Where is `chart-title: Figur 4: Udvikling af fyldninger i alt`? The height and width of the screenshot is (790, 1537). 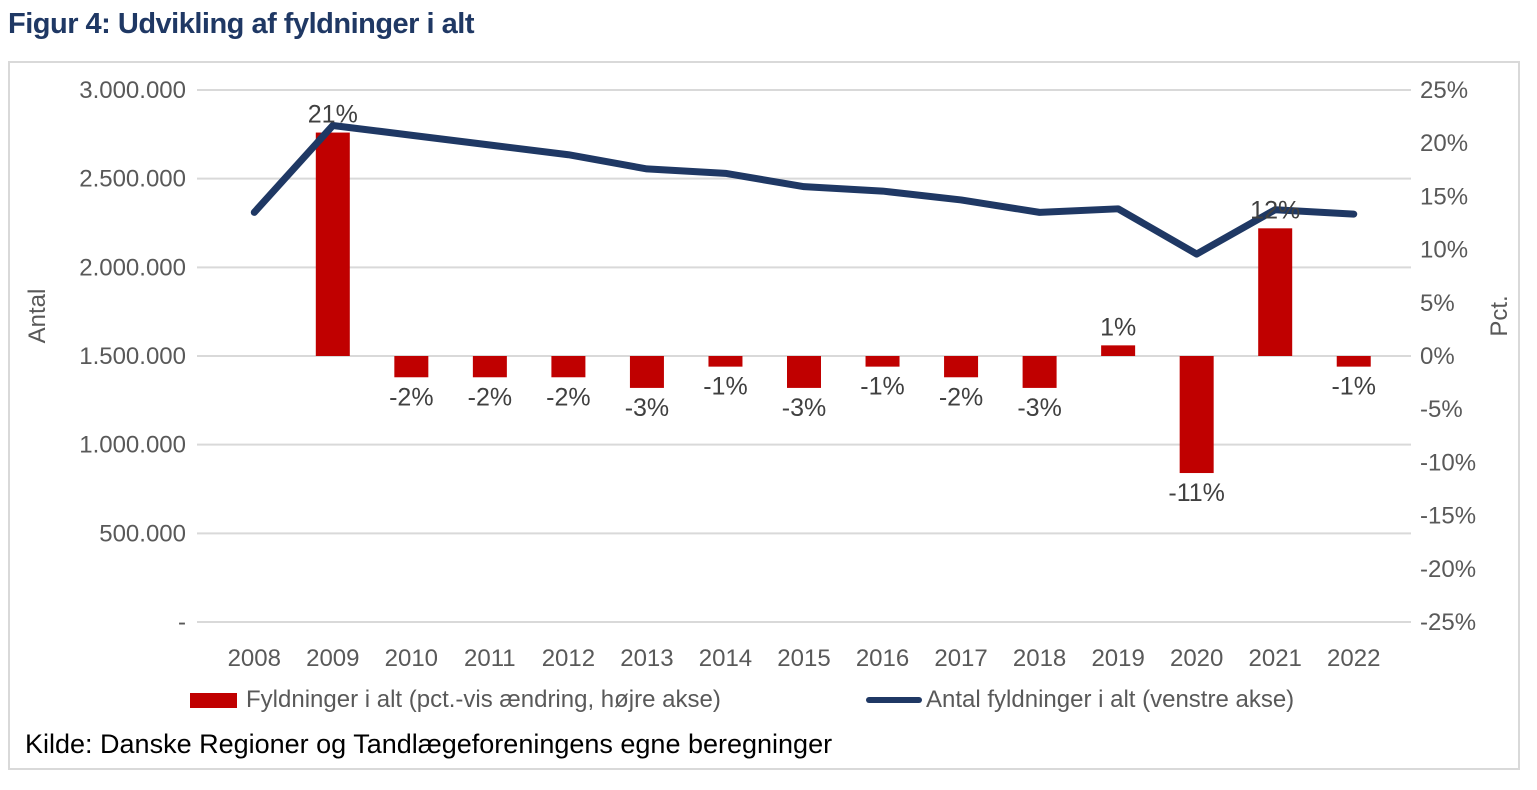 chart-title: Figur 4: Udvikling af fyldninger i alt is located at coordinates (241, 24).